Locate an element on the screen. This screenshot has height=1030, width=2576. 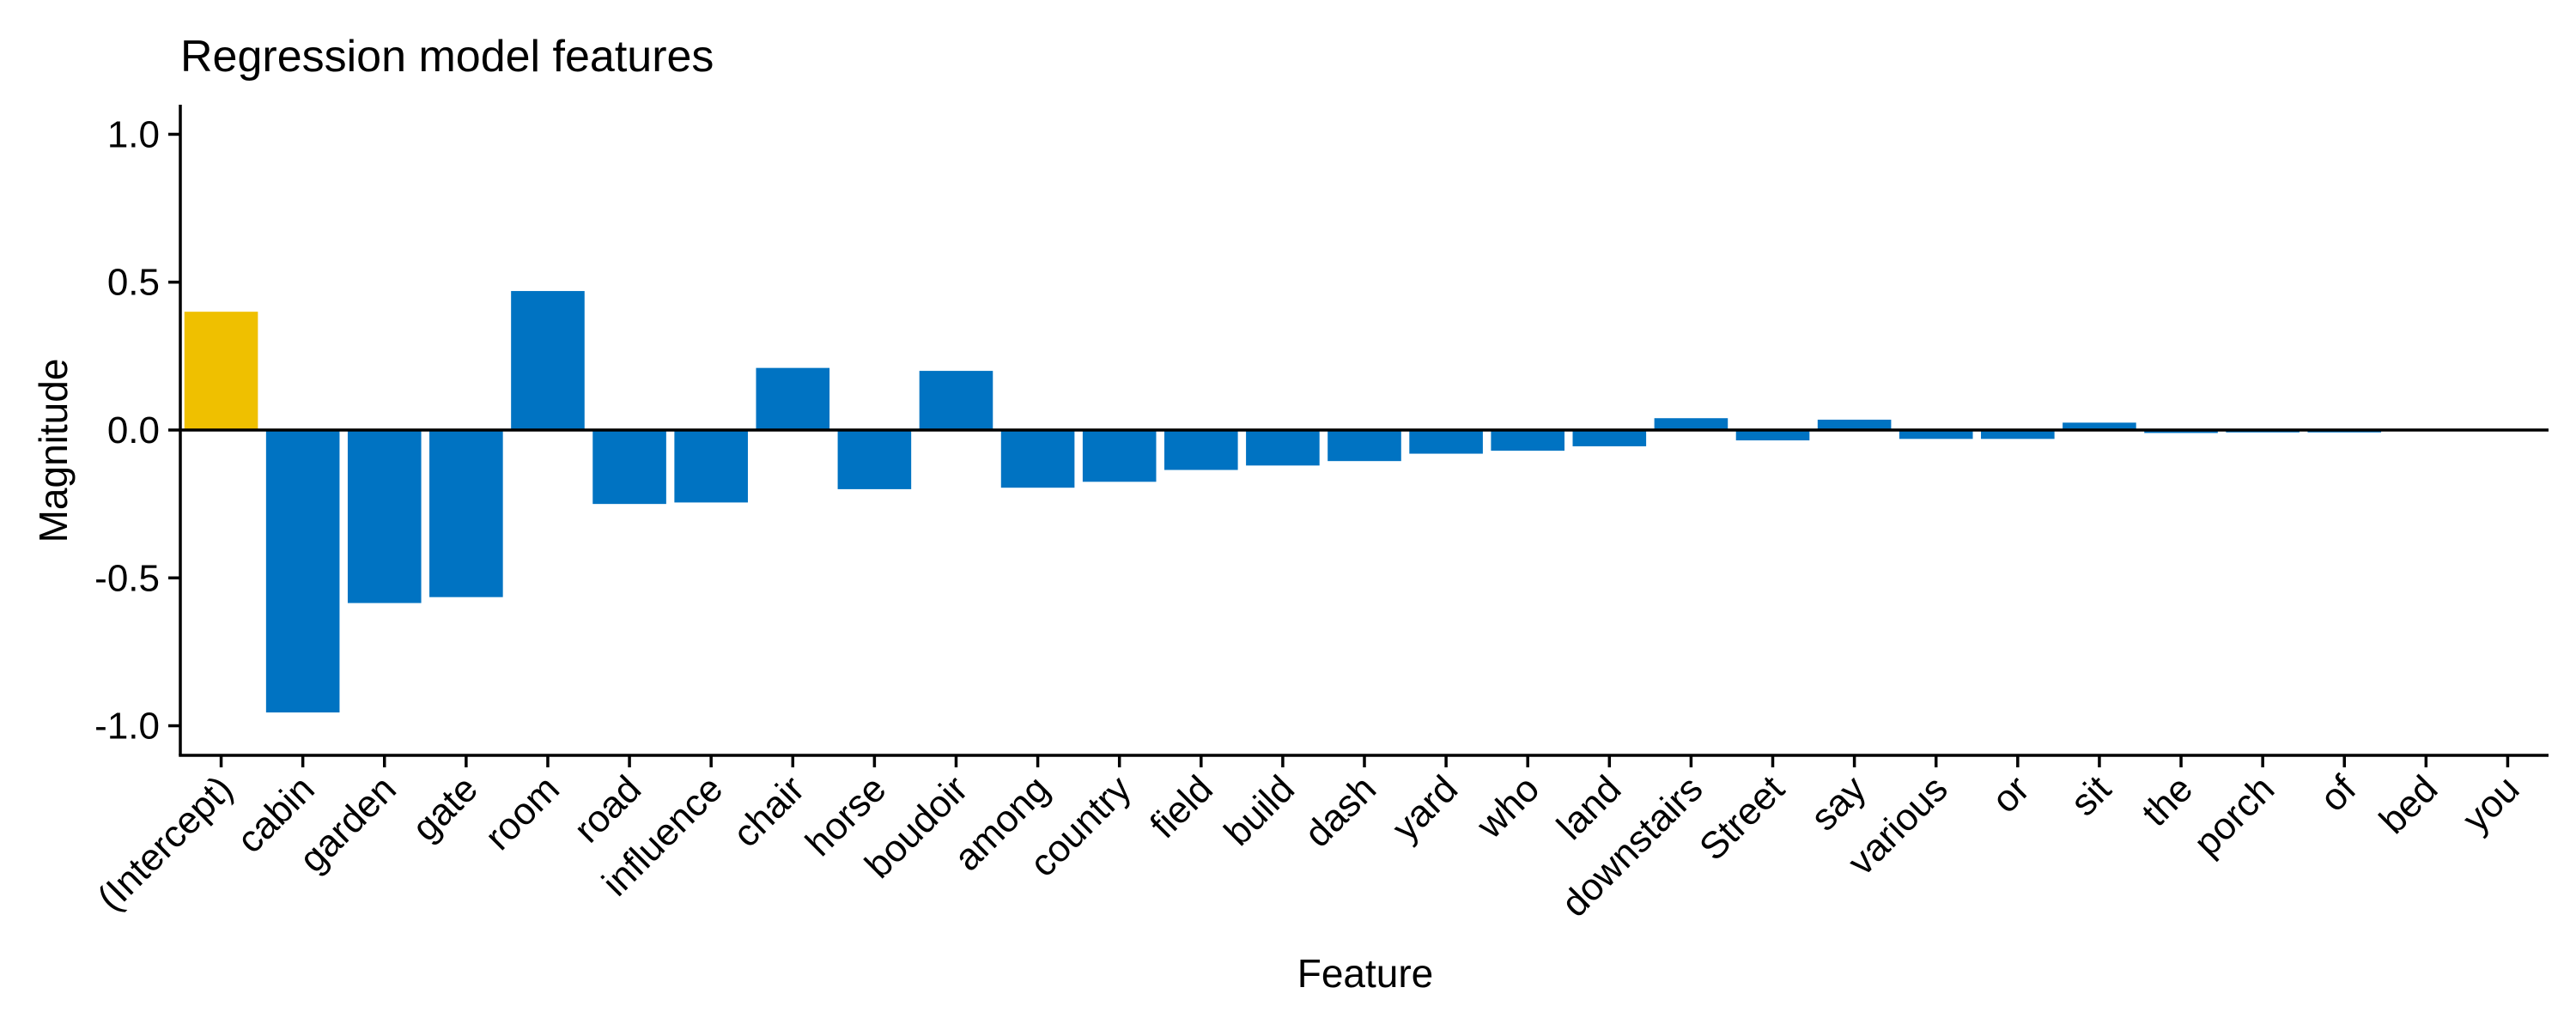
x-tick-label: room is located at coordinates (522, 812).